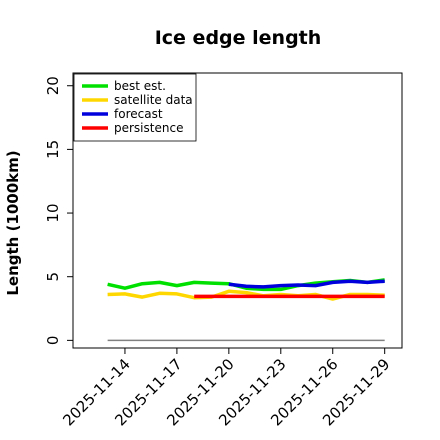  What do you see at coordinates (53, 212) in the screenshot?
I see `y-tick-label: 10` at bounding box center [53, 212].